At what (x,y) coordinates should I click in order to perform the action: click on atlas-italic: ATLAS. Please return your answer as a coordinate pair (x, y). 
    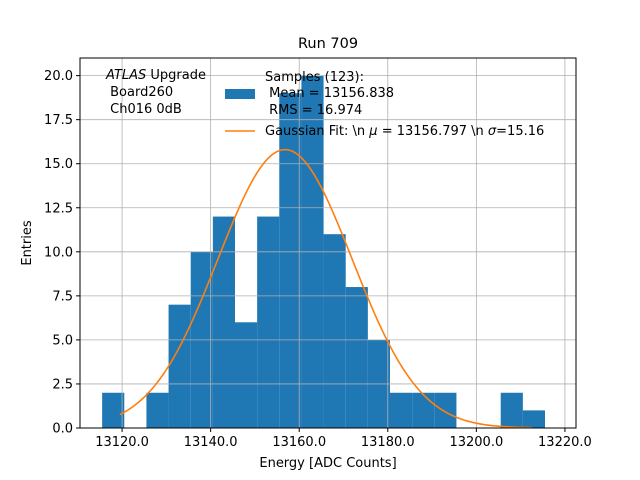
    Looking at the image, I should click on (125, 75).